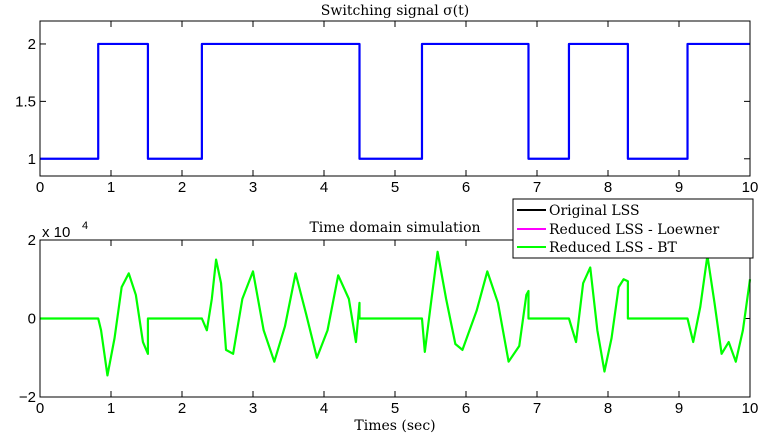 This screenshot has width=764, height=439. Describe the element at coordinates (750, 408) in the screenshot. I see `bottom-x-tick-label: 10` at that location.